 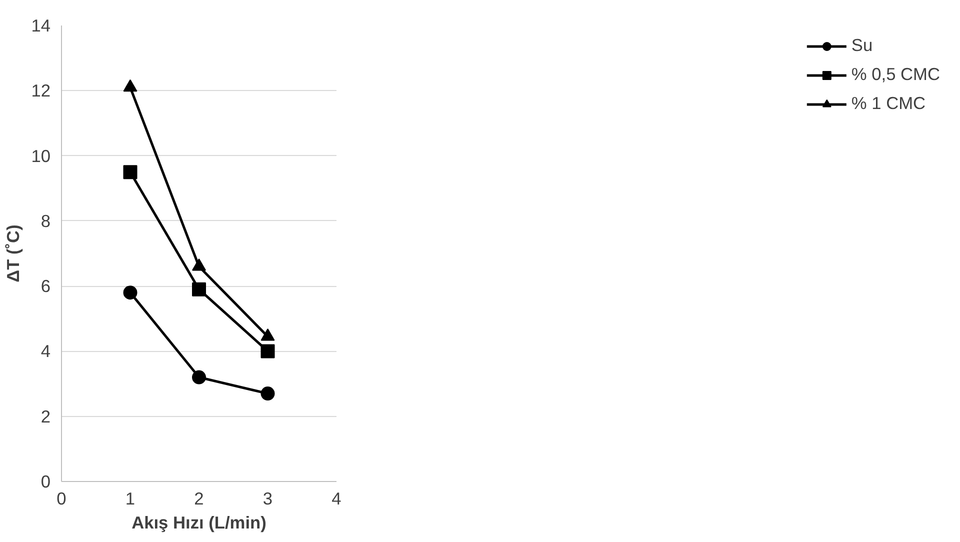 I want to click on y-tick-label: 0, so click(x=45, y=482).